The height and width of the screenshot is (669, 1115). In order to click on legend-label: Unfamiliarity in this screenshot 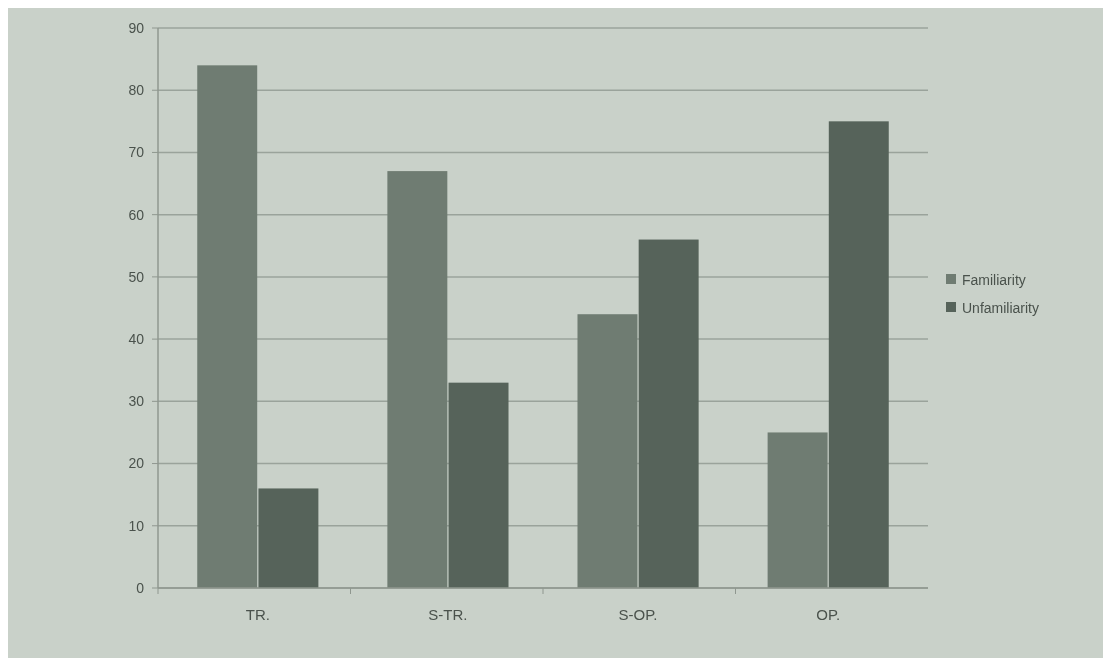, I will do `click(1001, 307)`.